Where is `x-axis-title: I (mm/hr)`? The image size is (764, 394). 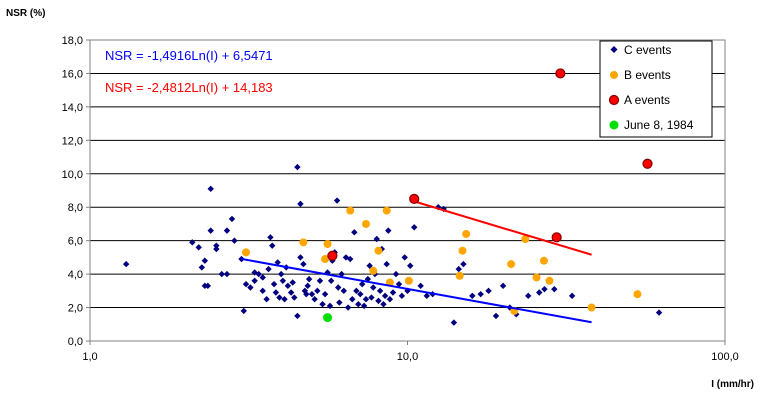 x-axis-title: I (mm/hr) is located at coordinates (732, 384).